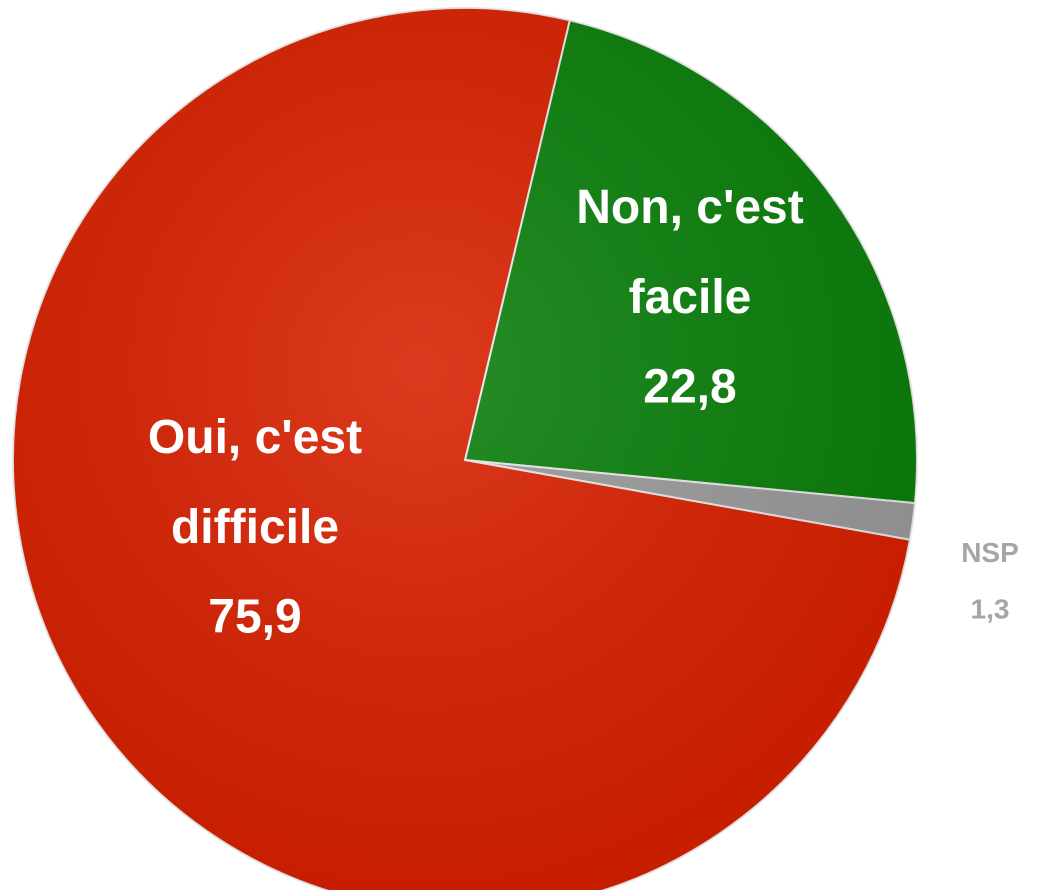  Describe the element at coordinates (990, 608) in the screenshot. I see `slice-value-label: 1,3` at that location.